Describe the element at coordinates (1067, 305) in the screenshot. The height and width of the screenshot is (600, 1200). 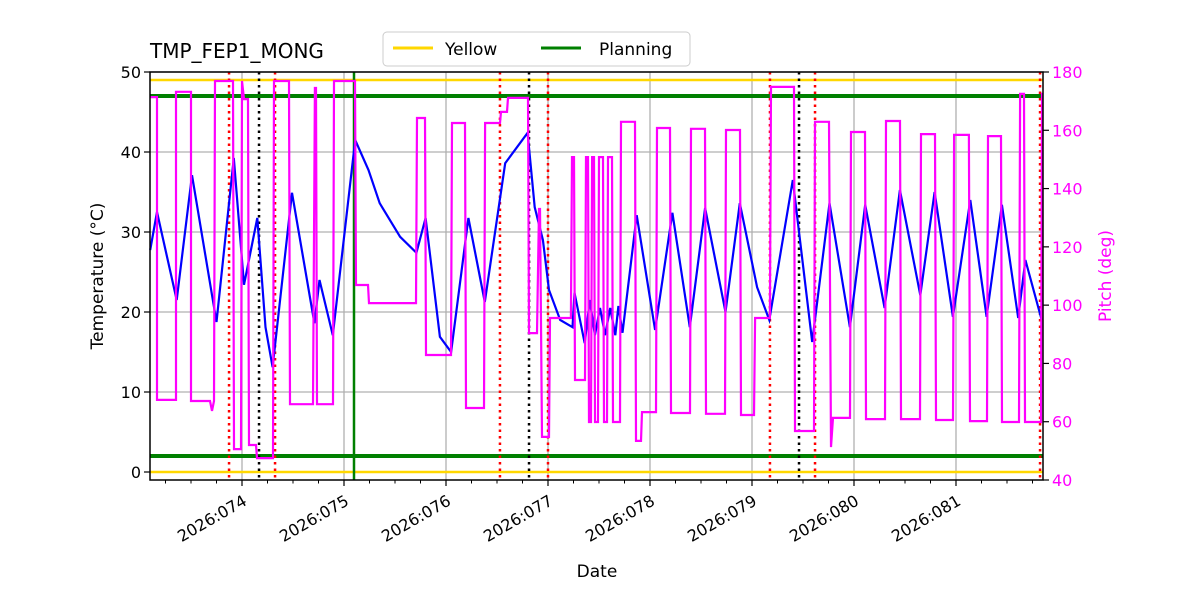
I see `y2-tick-label: 100` at that location.